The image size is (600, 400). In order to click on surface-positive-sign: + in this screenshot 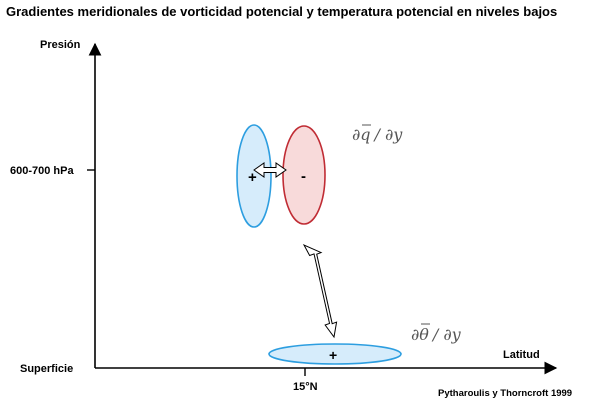, I will do `click(333, 355)`.